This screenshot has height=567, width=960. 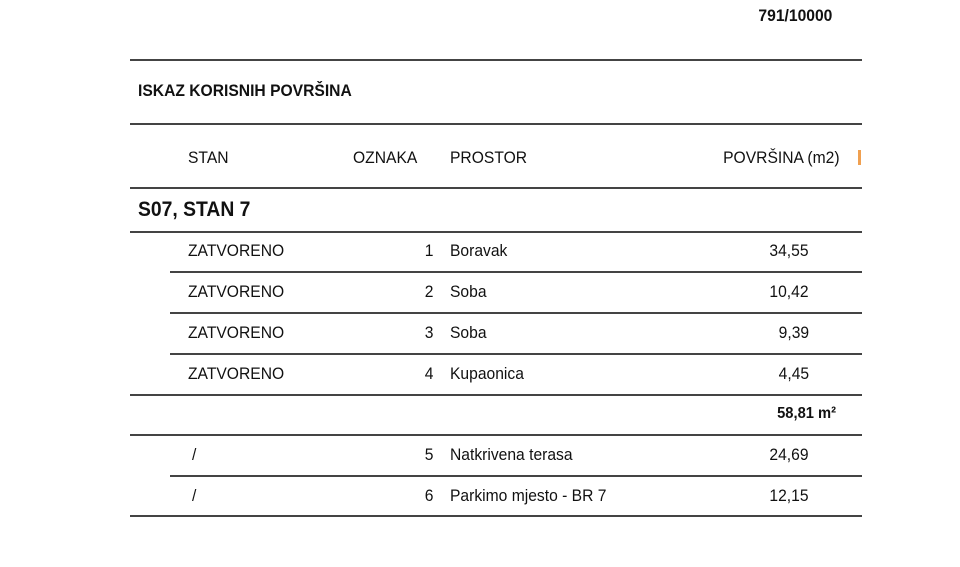 I want to click on cell-oznaka: 5, so click(x=428, y=454).